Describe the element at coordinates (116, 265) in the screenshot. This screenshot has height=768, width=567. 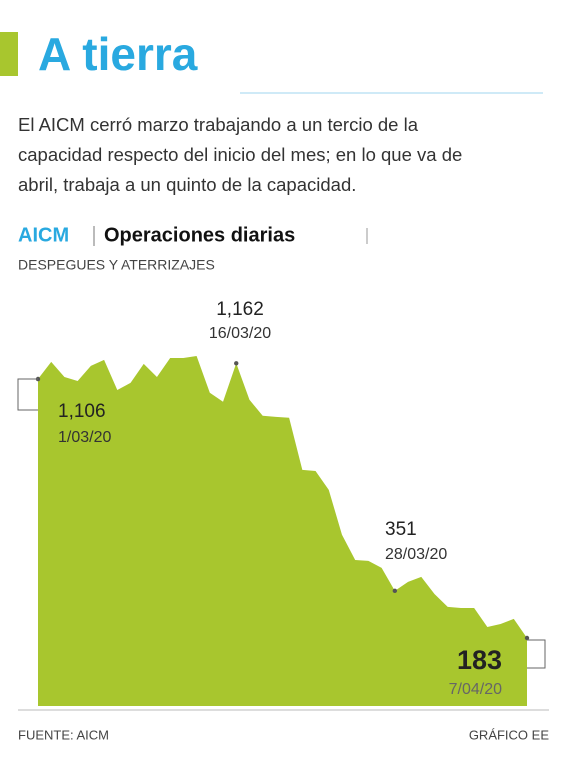
I see `chart-subtitle: DESPEGUES Y ATERRIZAJES` at that location.